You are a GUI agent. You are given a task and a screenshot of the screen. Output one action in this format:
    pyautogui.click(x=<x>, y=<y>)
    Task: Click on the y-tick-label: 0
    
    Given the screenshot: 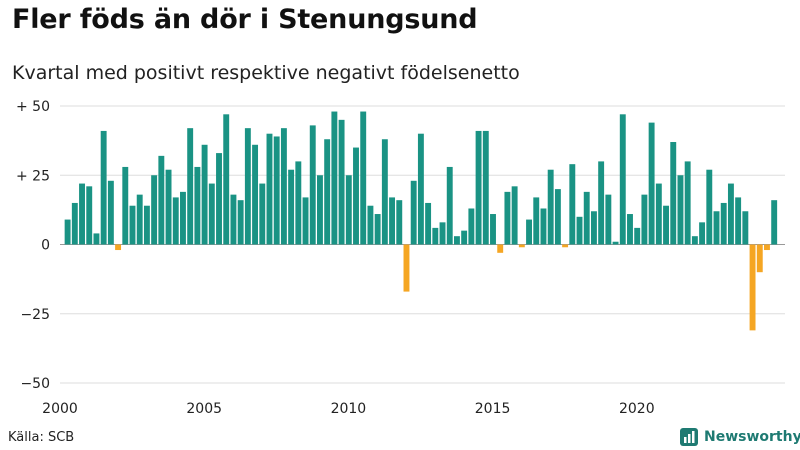 What is the action you would take?
    pyautogui.click(x=45, y=246)
    